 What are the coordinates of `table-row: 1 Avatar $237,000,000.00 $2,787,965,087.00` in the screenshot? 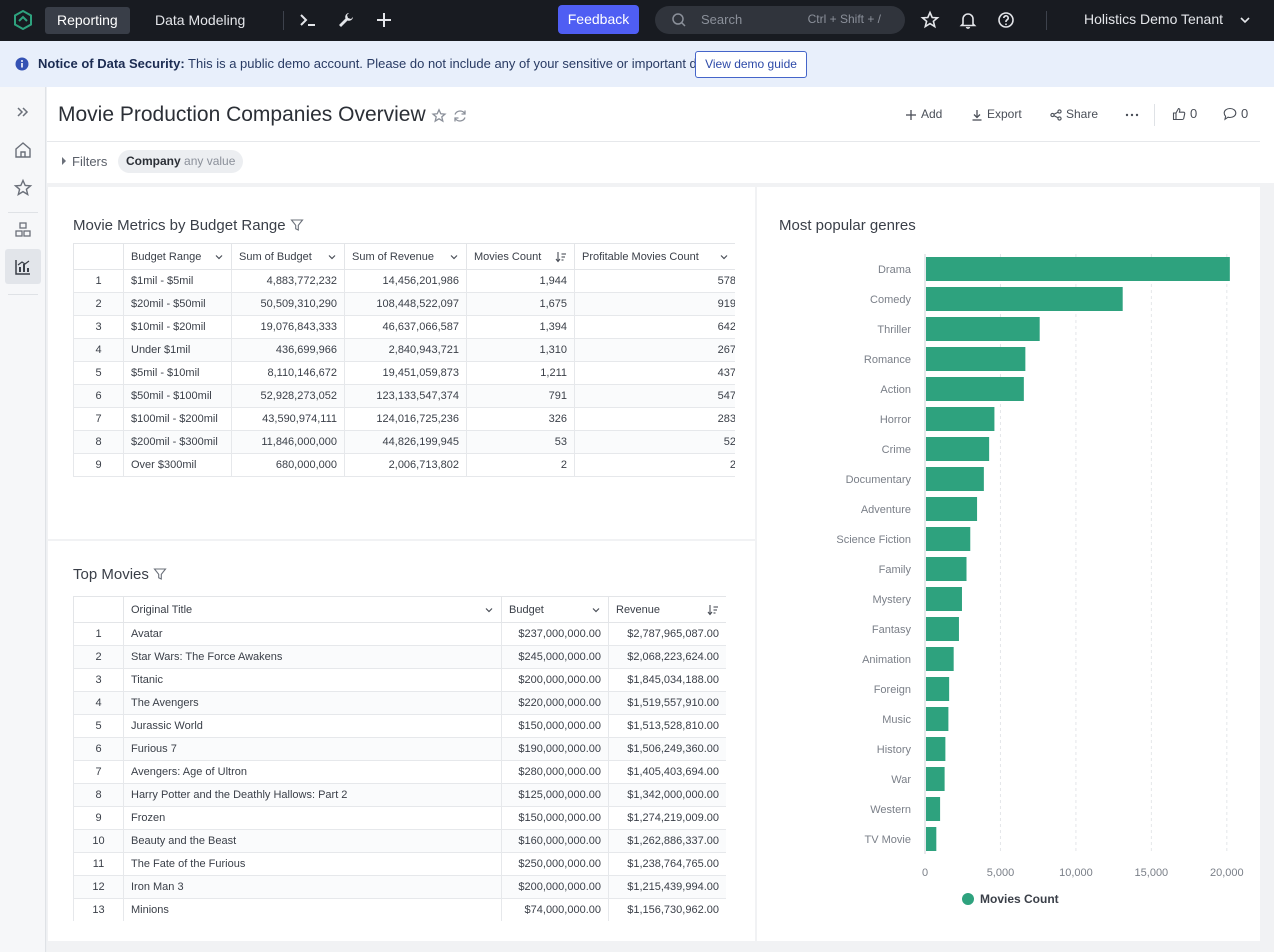 It's located at (399, 634).